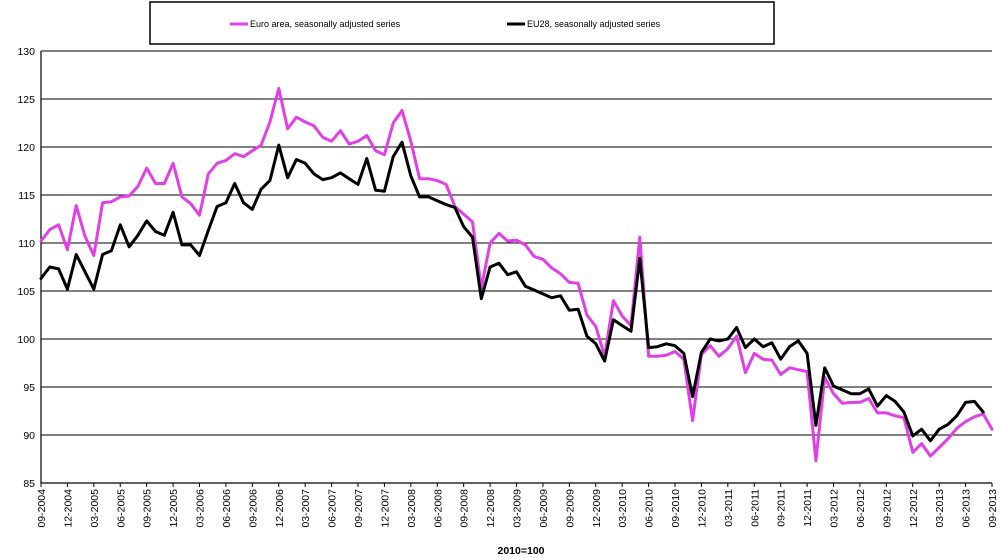 This screenshot has height=558, width=1000. I want to click on x-tick-label-03-2009: 03-2009, so click(518, 508).